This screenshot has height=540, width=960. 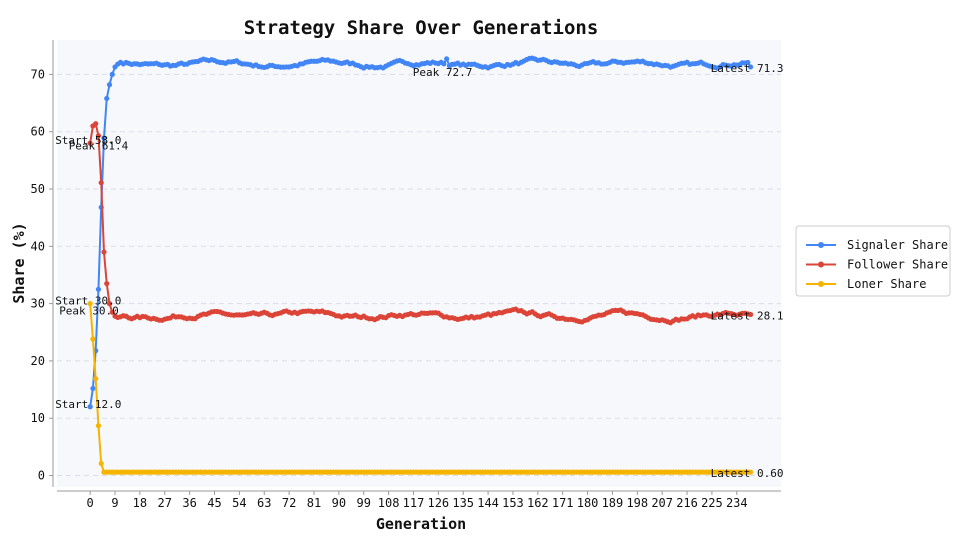 I want to click on legend-marker-signaler, so click(x=821, y=245).